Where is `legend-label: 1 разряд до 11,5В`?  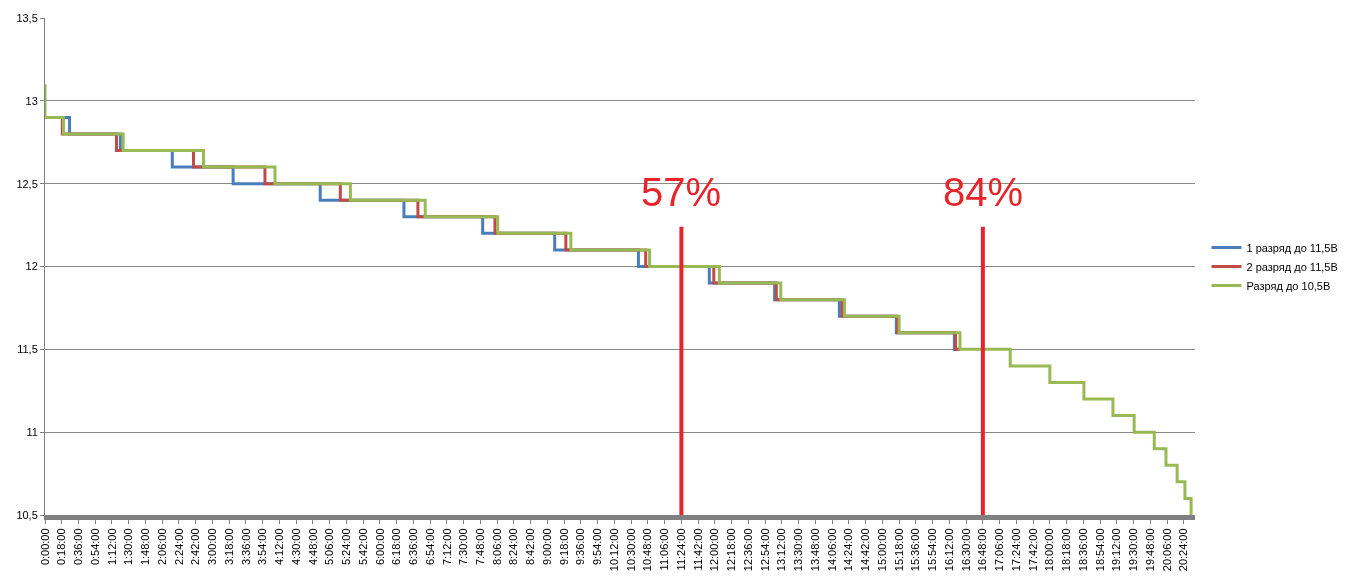
legend-label: 1 разряд до 11,5В is located at coordinates (1292, 247).